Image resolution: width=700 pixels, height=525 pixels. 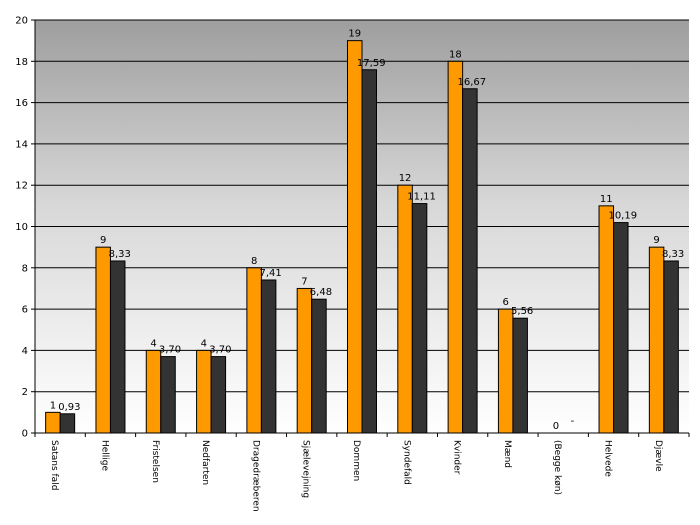 What do you see at coordinates (622, 216) in the screenshot?
I see `data-label: 10,19` at bounding box center [622, 216].